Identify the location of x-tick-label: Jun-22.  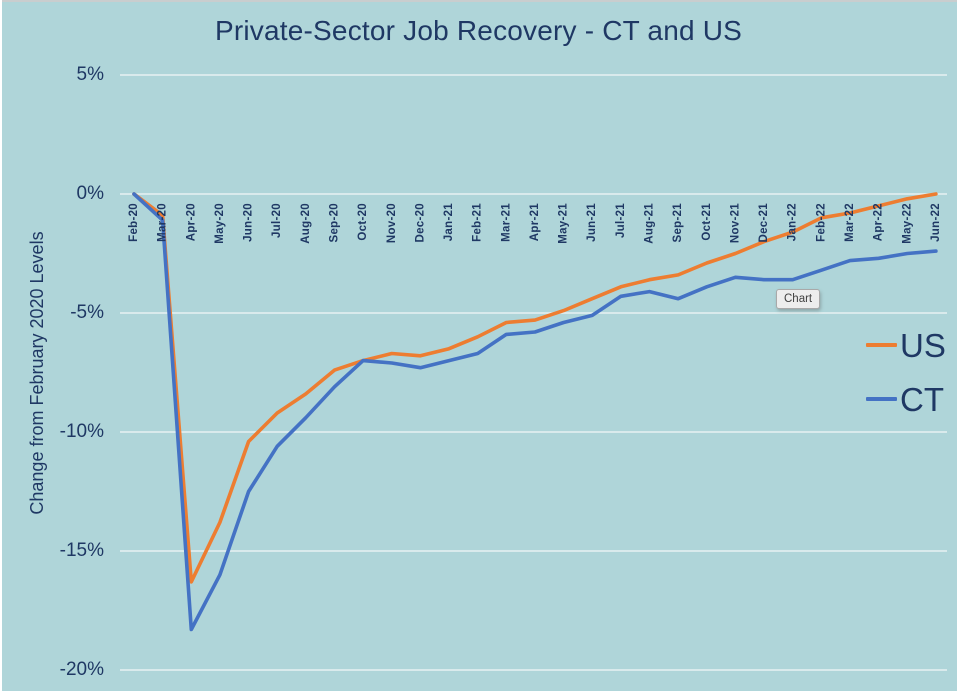
(936, 222).